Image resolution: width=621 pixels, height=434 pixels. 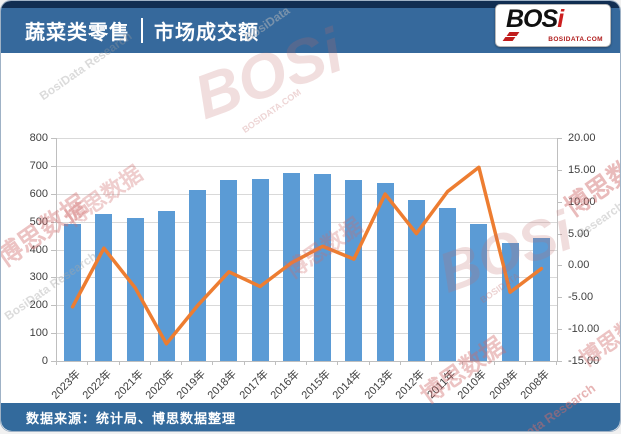 What do you see at coordinates (222, 385) in the screenshot?
I see `x-axis-category-label: 2018年` at bounding box center [222, 385].